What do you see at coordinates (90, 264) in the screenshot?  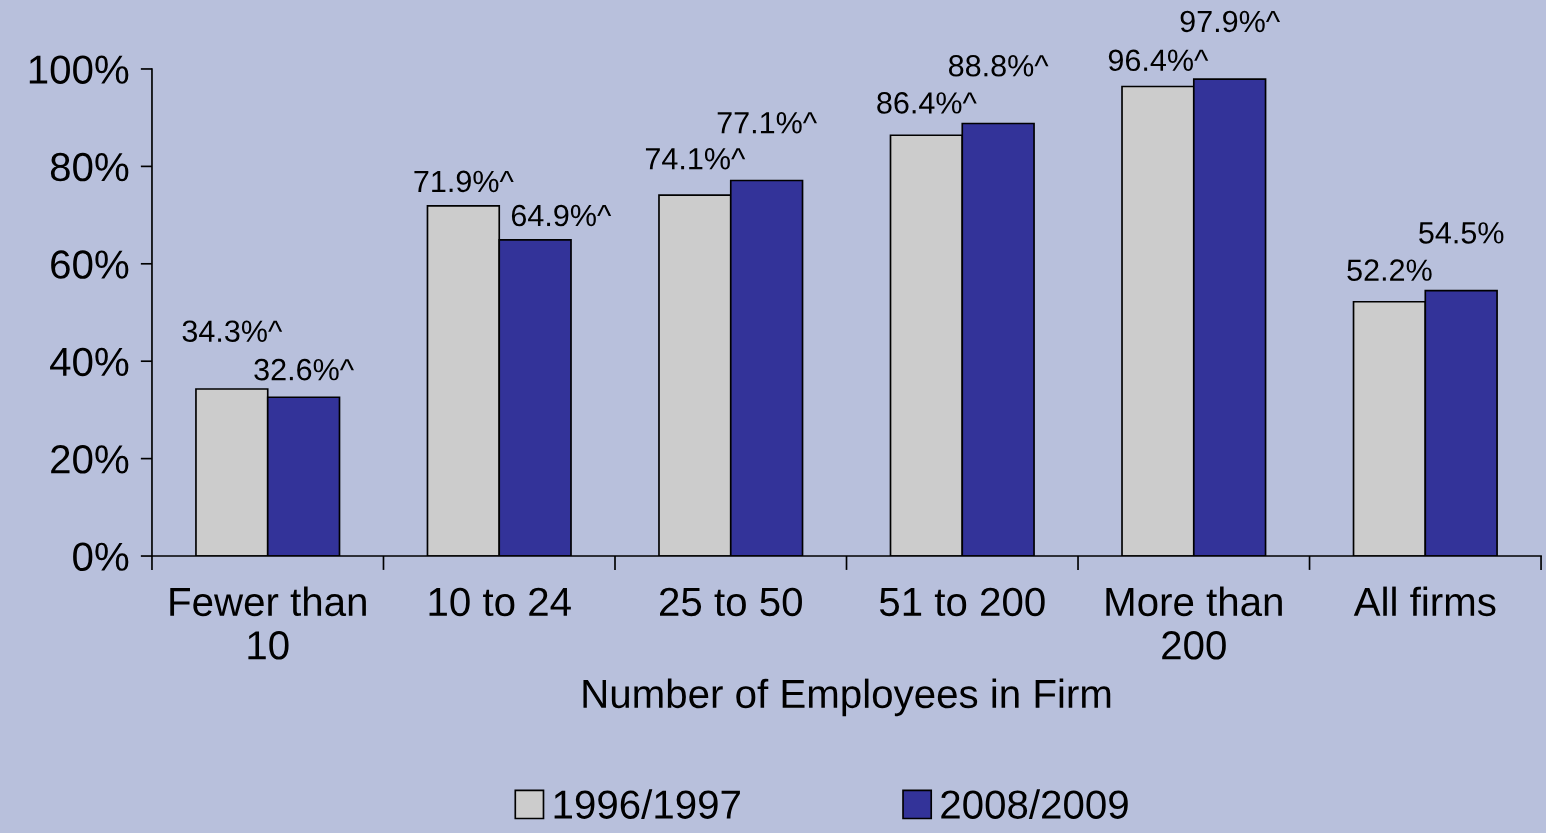 I see `y-tick-label: 60%` at bounding box center [90, 264].